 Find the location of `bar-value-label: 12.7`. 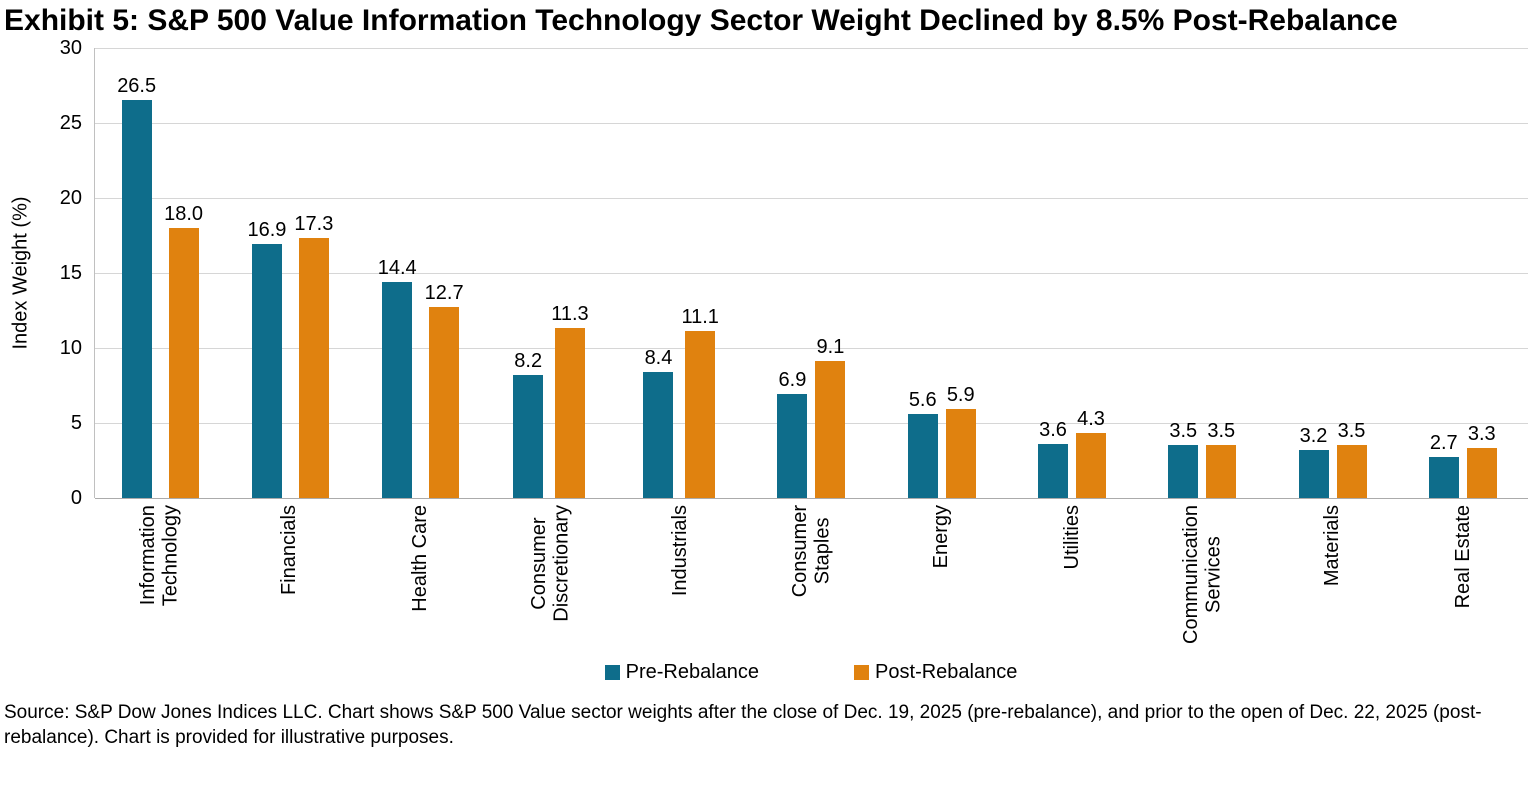

bar-value-label: 12.7 is located at coordinates (444, 293).